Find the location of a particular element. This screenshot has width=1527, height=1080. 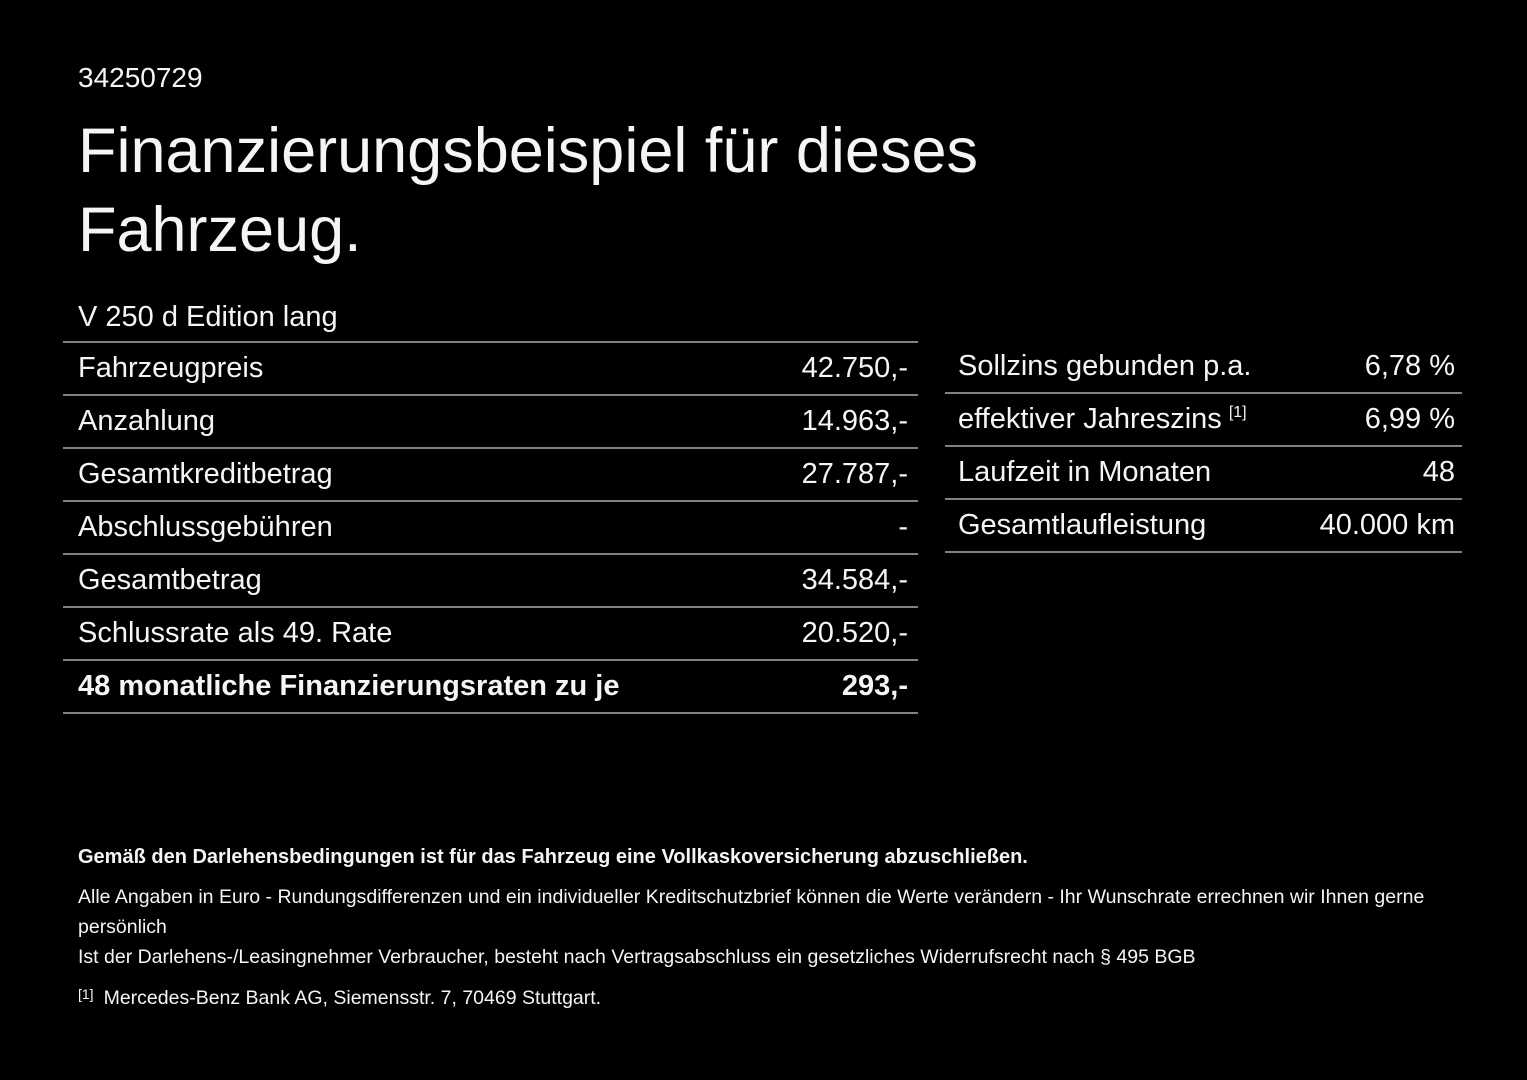

row-value: 20.520,- is located at coordinates (854, 633).